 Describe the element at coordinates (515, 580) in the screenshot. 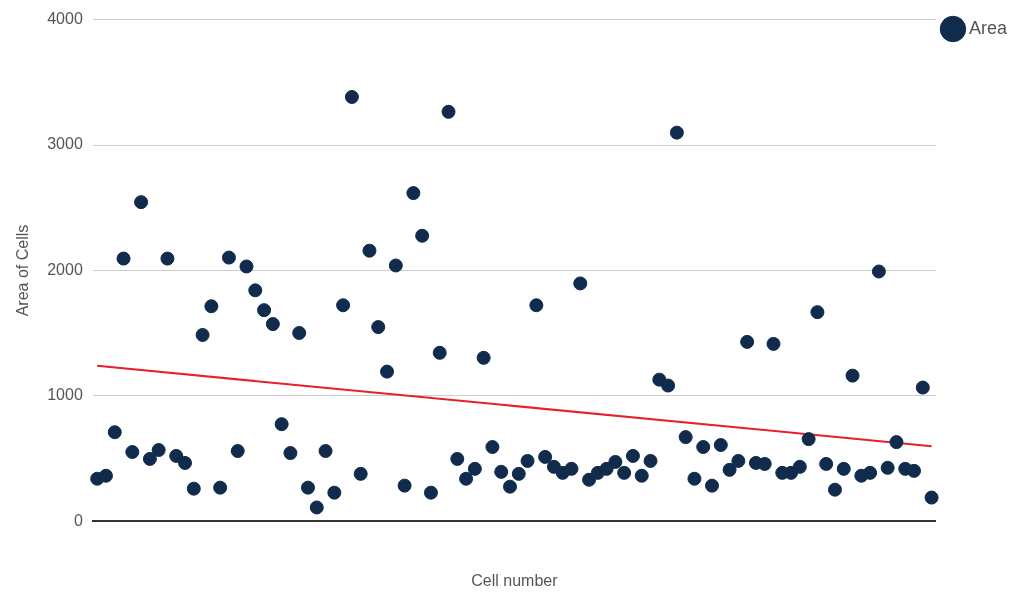

I see `x-axis-title: Cell number` at that location.